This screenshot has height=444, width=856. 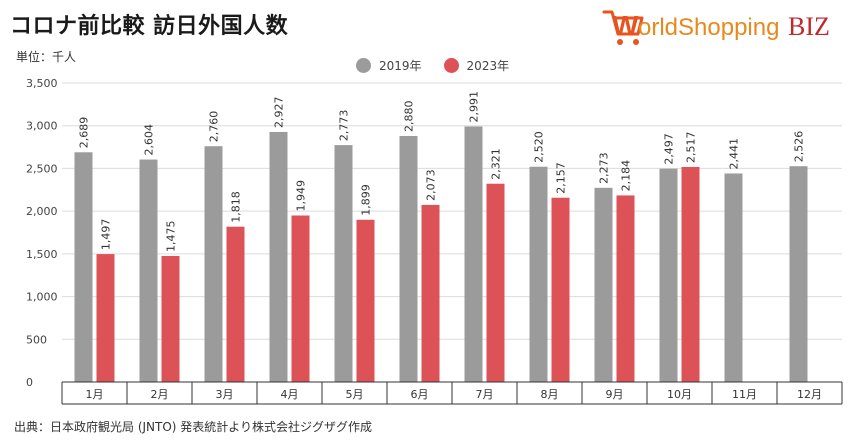 What do you see at coordinates (236, 207) in the screenshot?
I see `data-label: 1,818` at bounding box center [236, 207].